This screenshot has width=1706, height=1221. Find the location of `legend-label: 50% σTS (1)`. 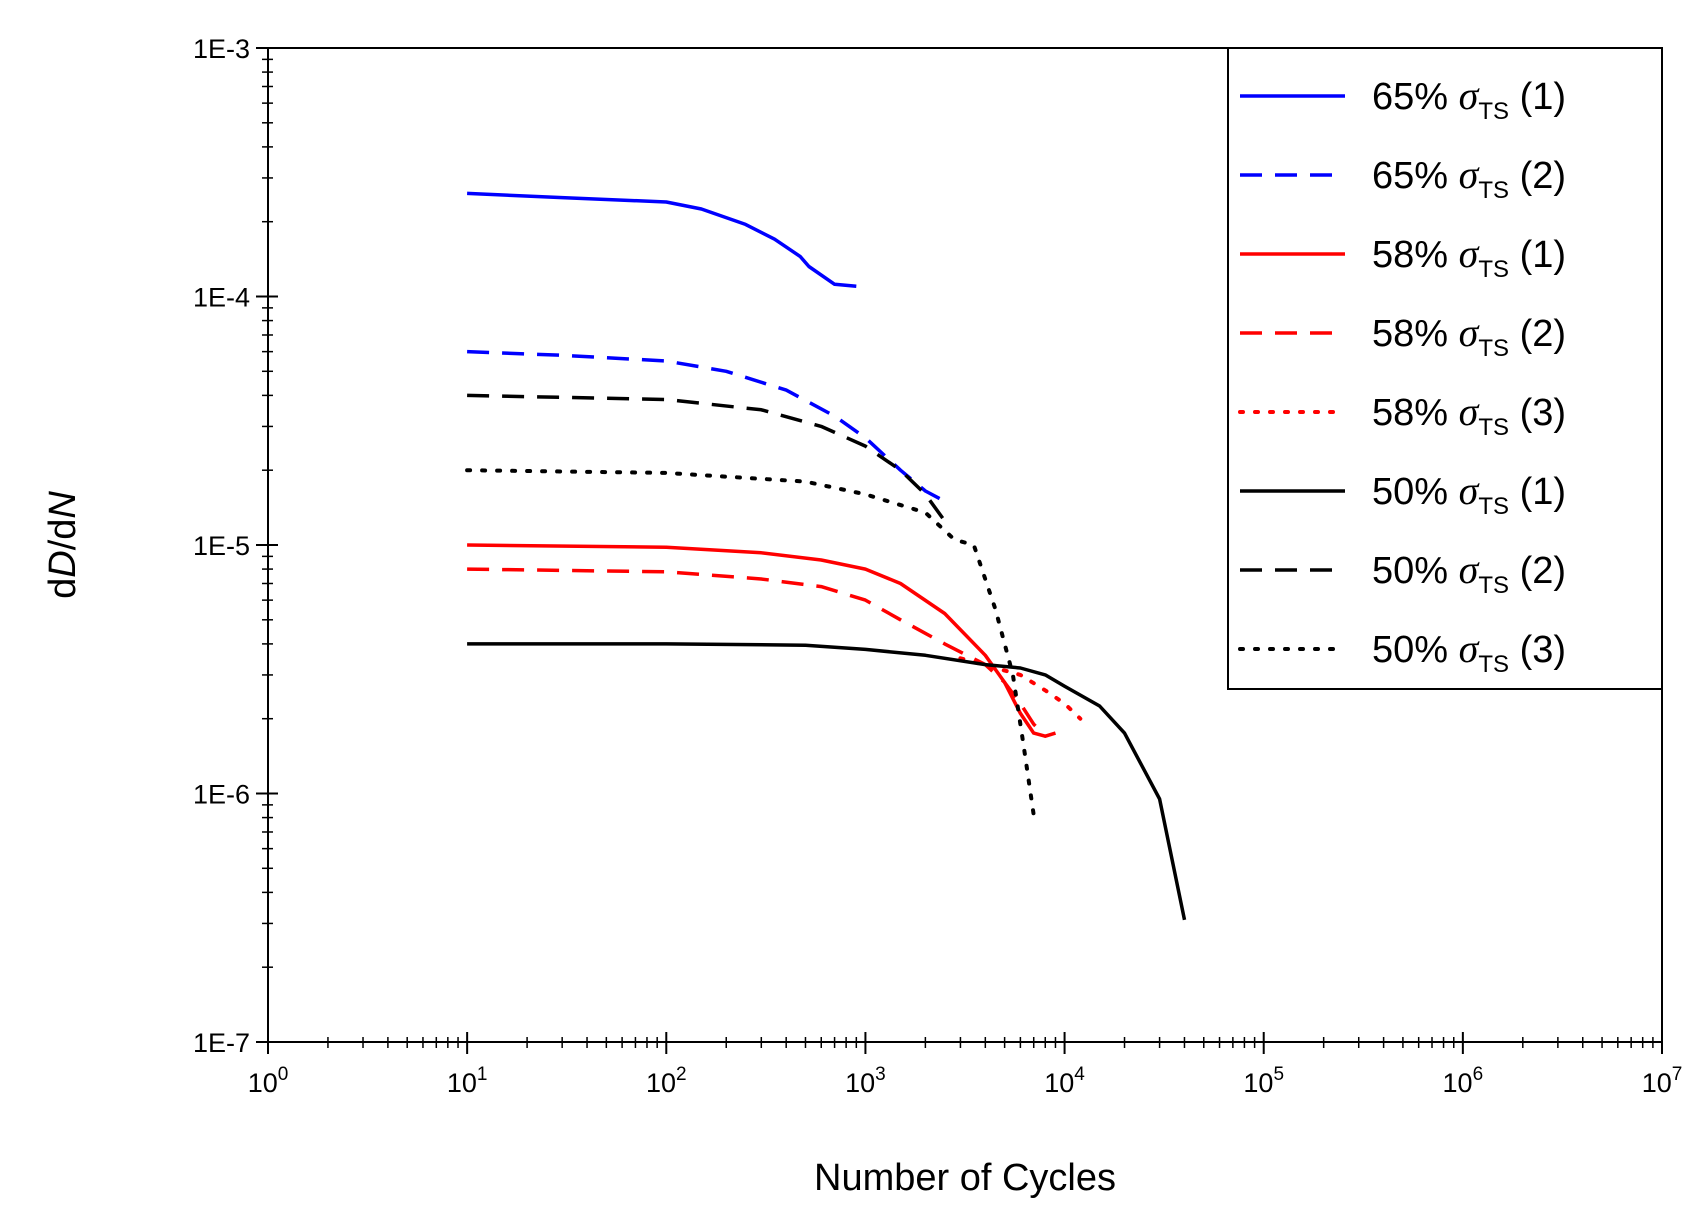

legend-label: 50% σTS (1) is located at coordinates (1469, 494).